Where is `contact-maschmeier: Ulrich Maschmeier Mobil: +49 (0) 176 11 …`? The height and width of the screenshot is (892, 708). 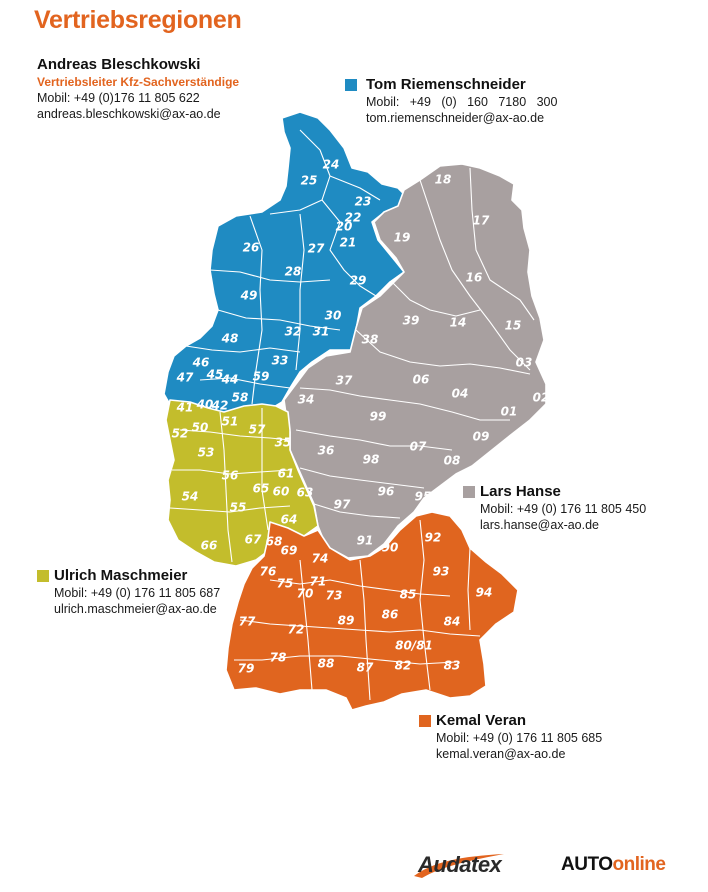
contact-maschmeier: Ulrich Maschmeier Mobil: +49 (0) 176 11 … is located at coordinates (137, 592).